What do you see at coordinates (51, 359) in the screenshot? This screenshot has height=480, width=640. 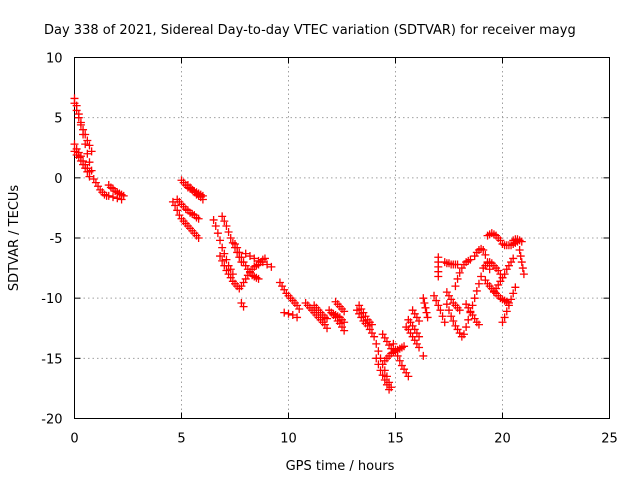 I see `y-tick-label: -15` at bounding box center [51, 359].